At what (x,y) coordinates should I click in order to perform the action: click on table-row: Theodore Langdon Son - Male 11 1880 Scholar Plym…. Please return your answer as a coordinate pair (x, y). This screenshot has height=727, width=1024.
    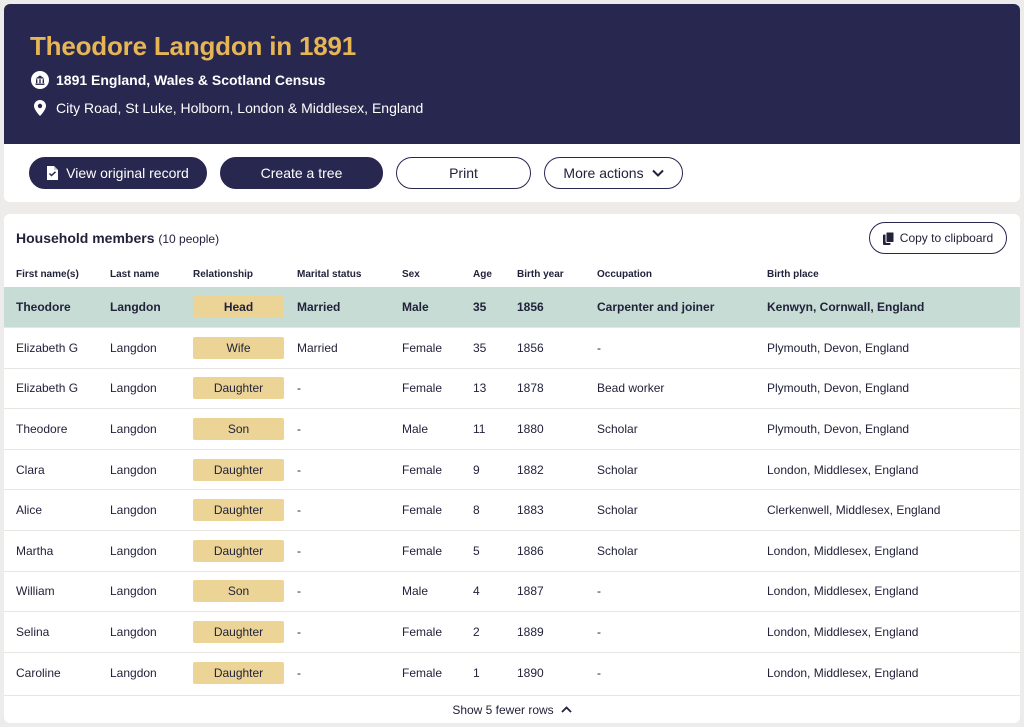
    Looking at the image, I should click on (512, 429).